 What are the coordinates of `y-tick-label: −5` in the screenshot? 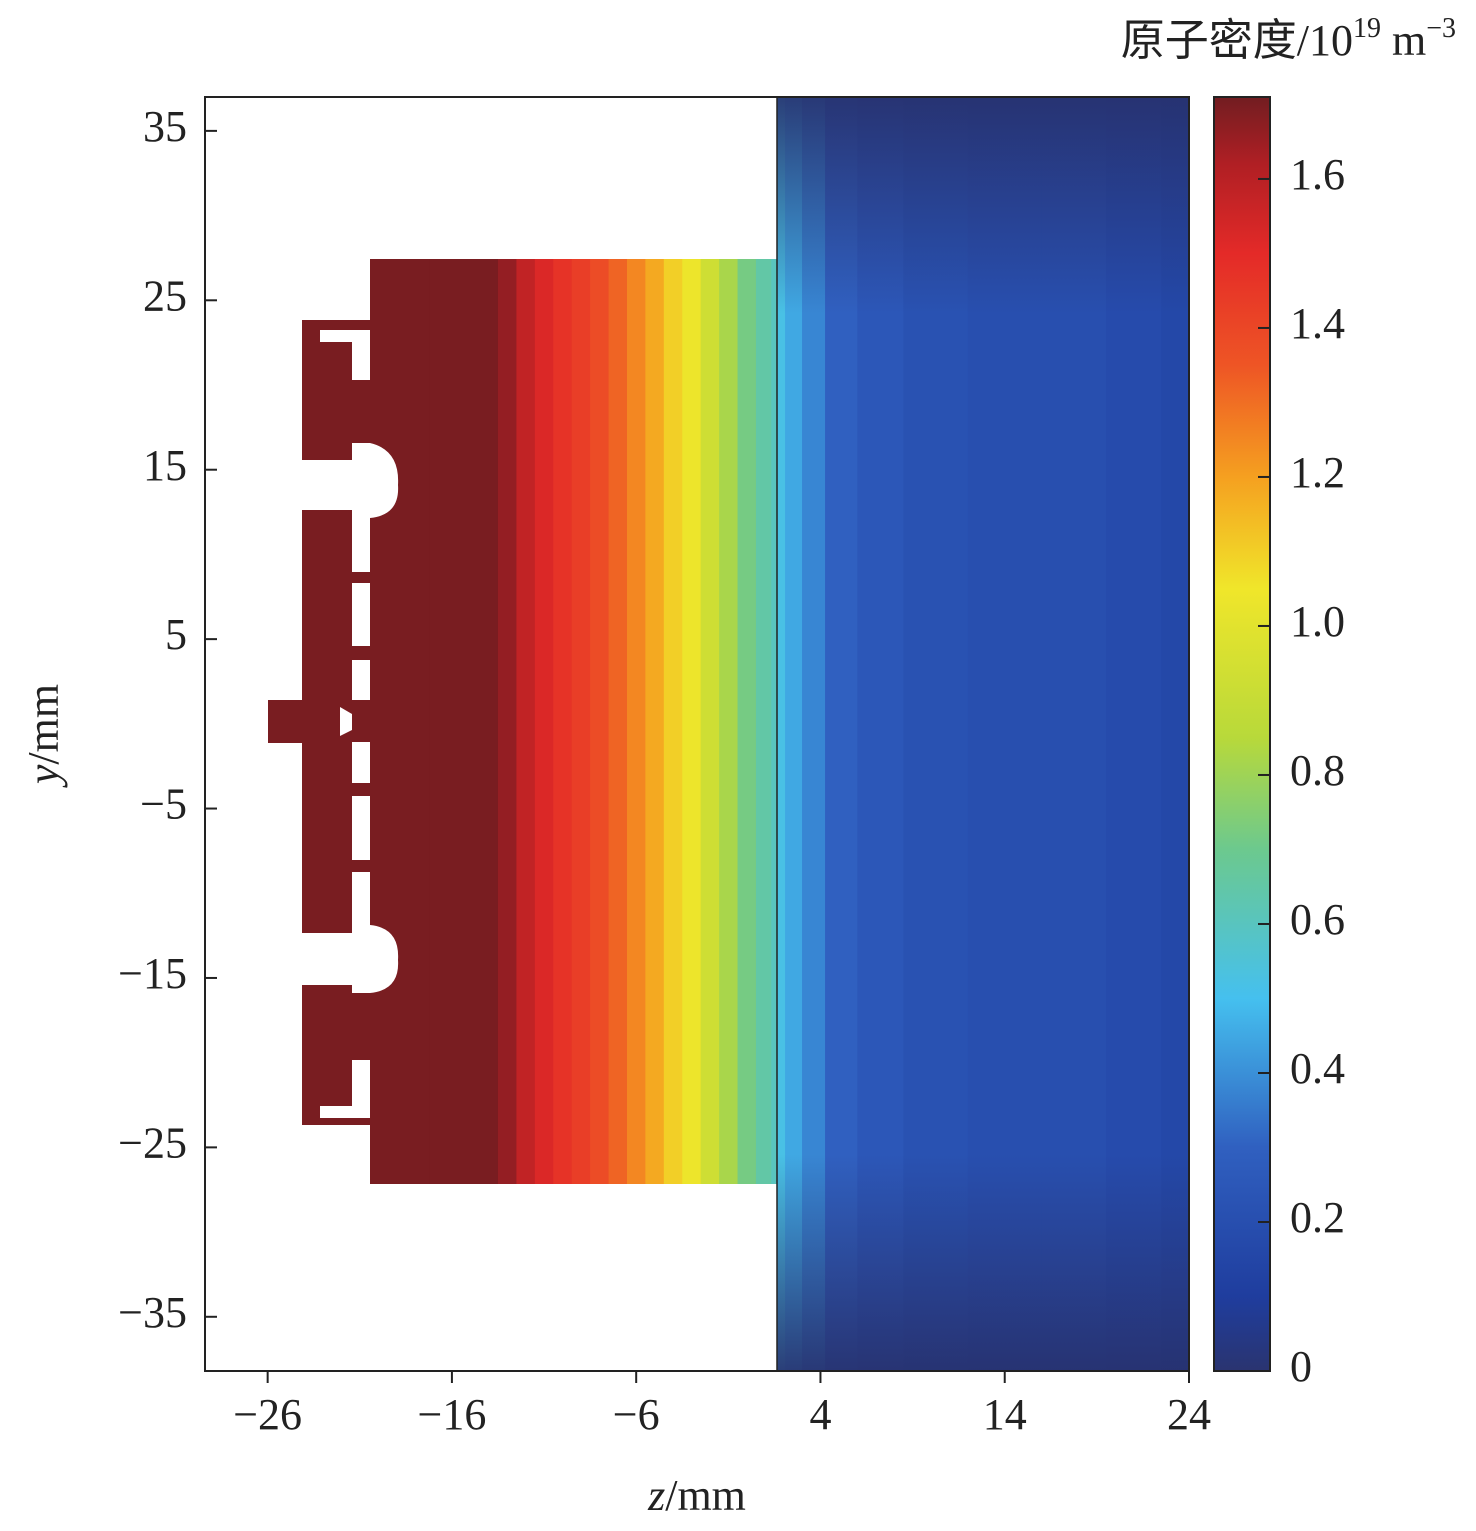 It's located at (163, 804).